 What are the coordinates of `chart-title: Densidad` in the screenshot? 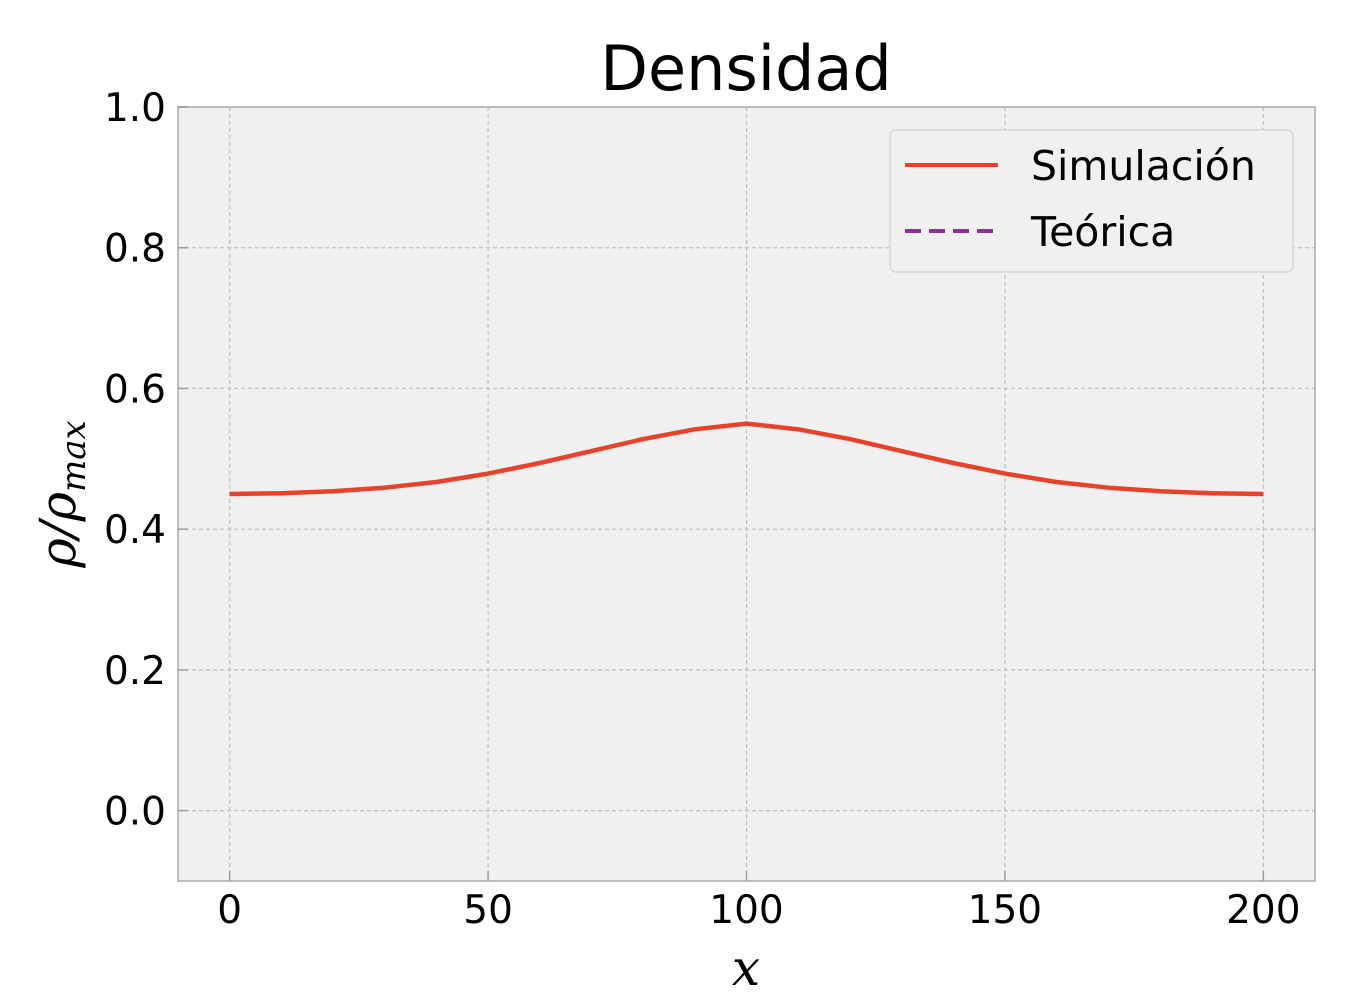 It's located at (745, 68).